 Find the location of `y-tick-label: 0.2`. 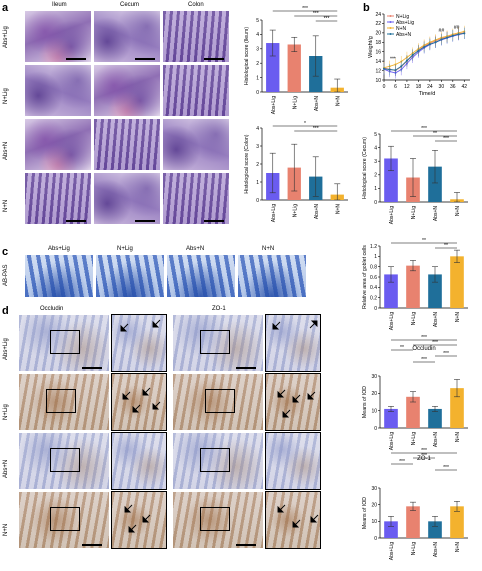

y-tick-label: 0.2 is located at coordinates (373, 298).